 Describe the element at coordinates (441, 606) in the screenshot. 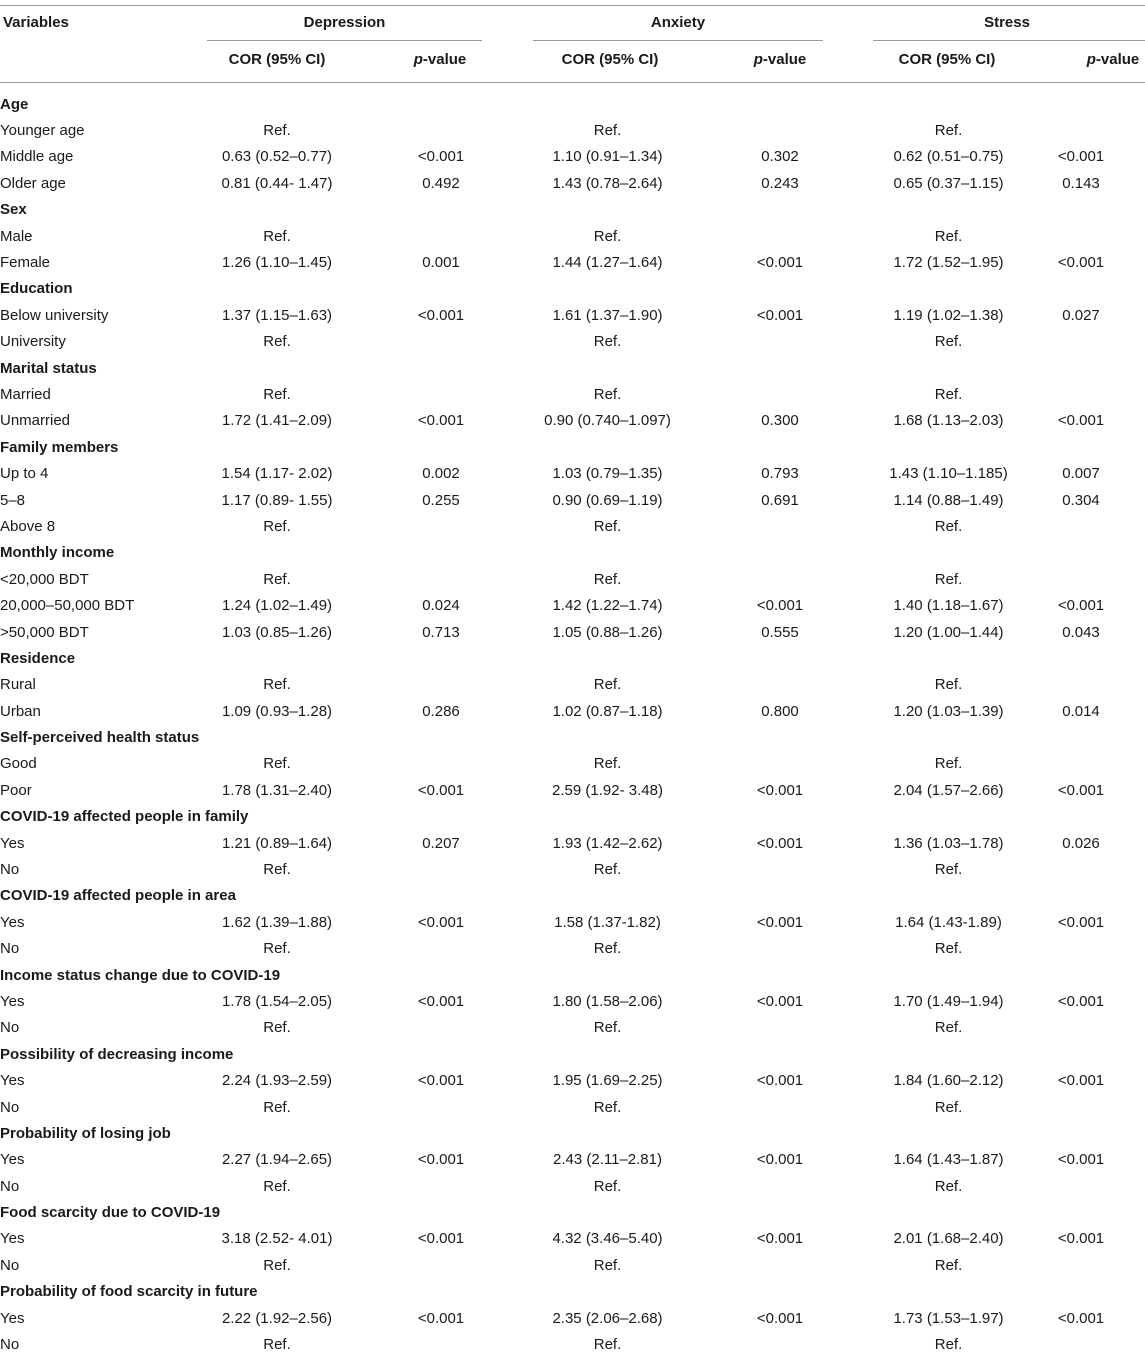

I see `cell-dep-p: 0.024` at that location.